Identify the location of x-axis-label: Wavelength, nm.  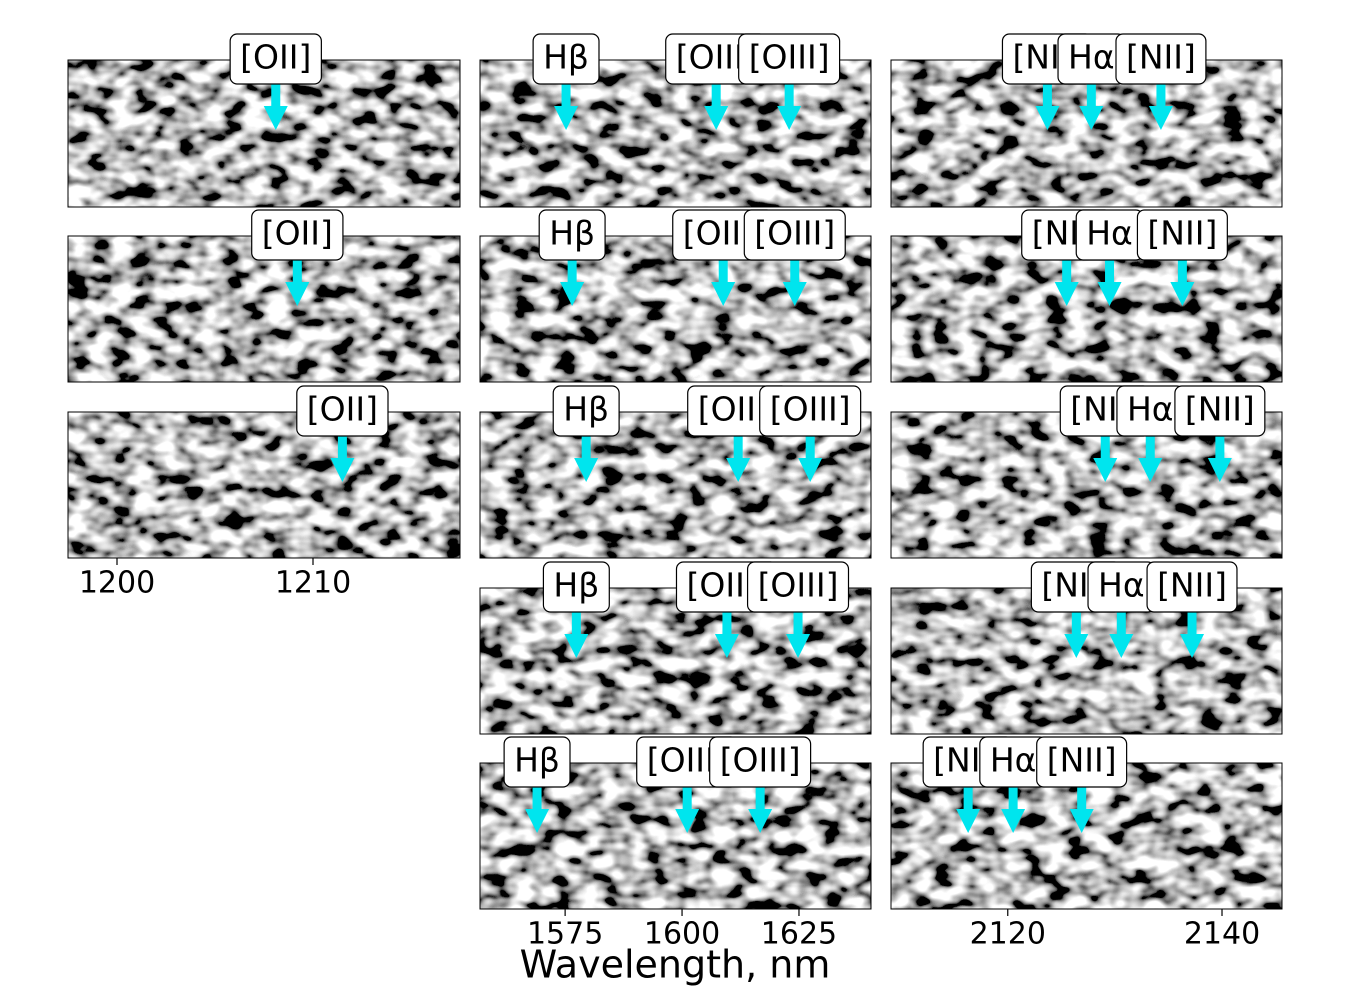
(675, 965).